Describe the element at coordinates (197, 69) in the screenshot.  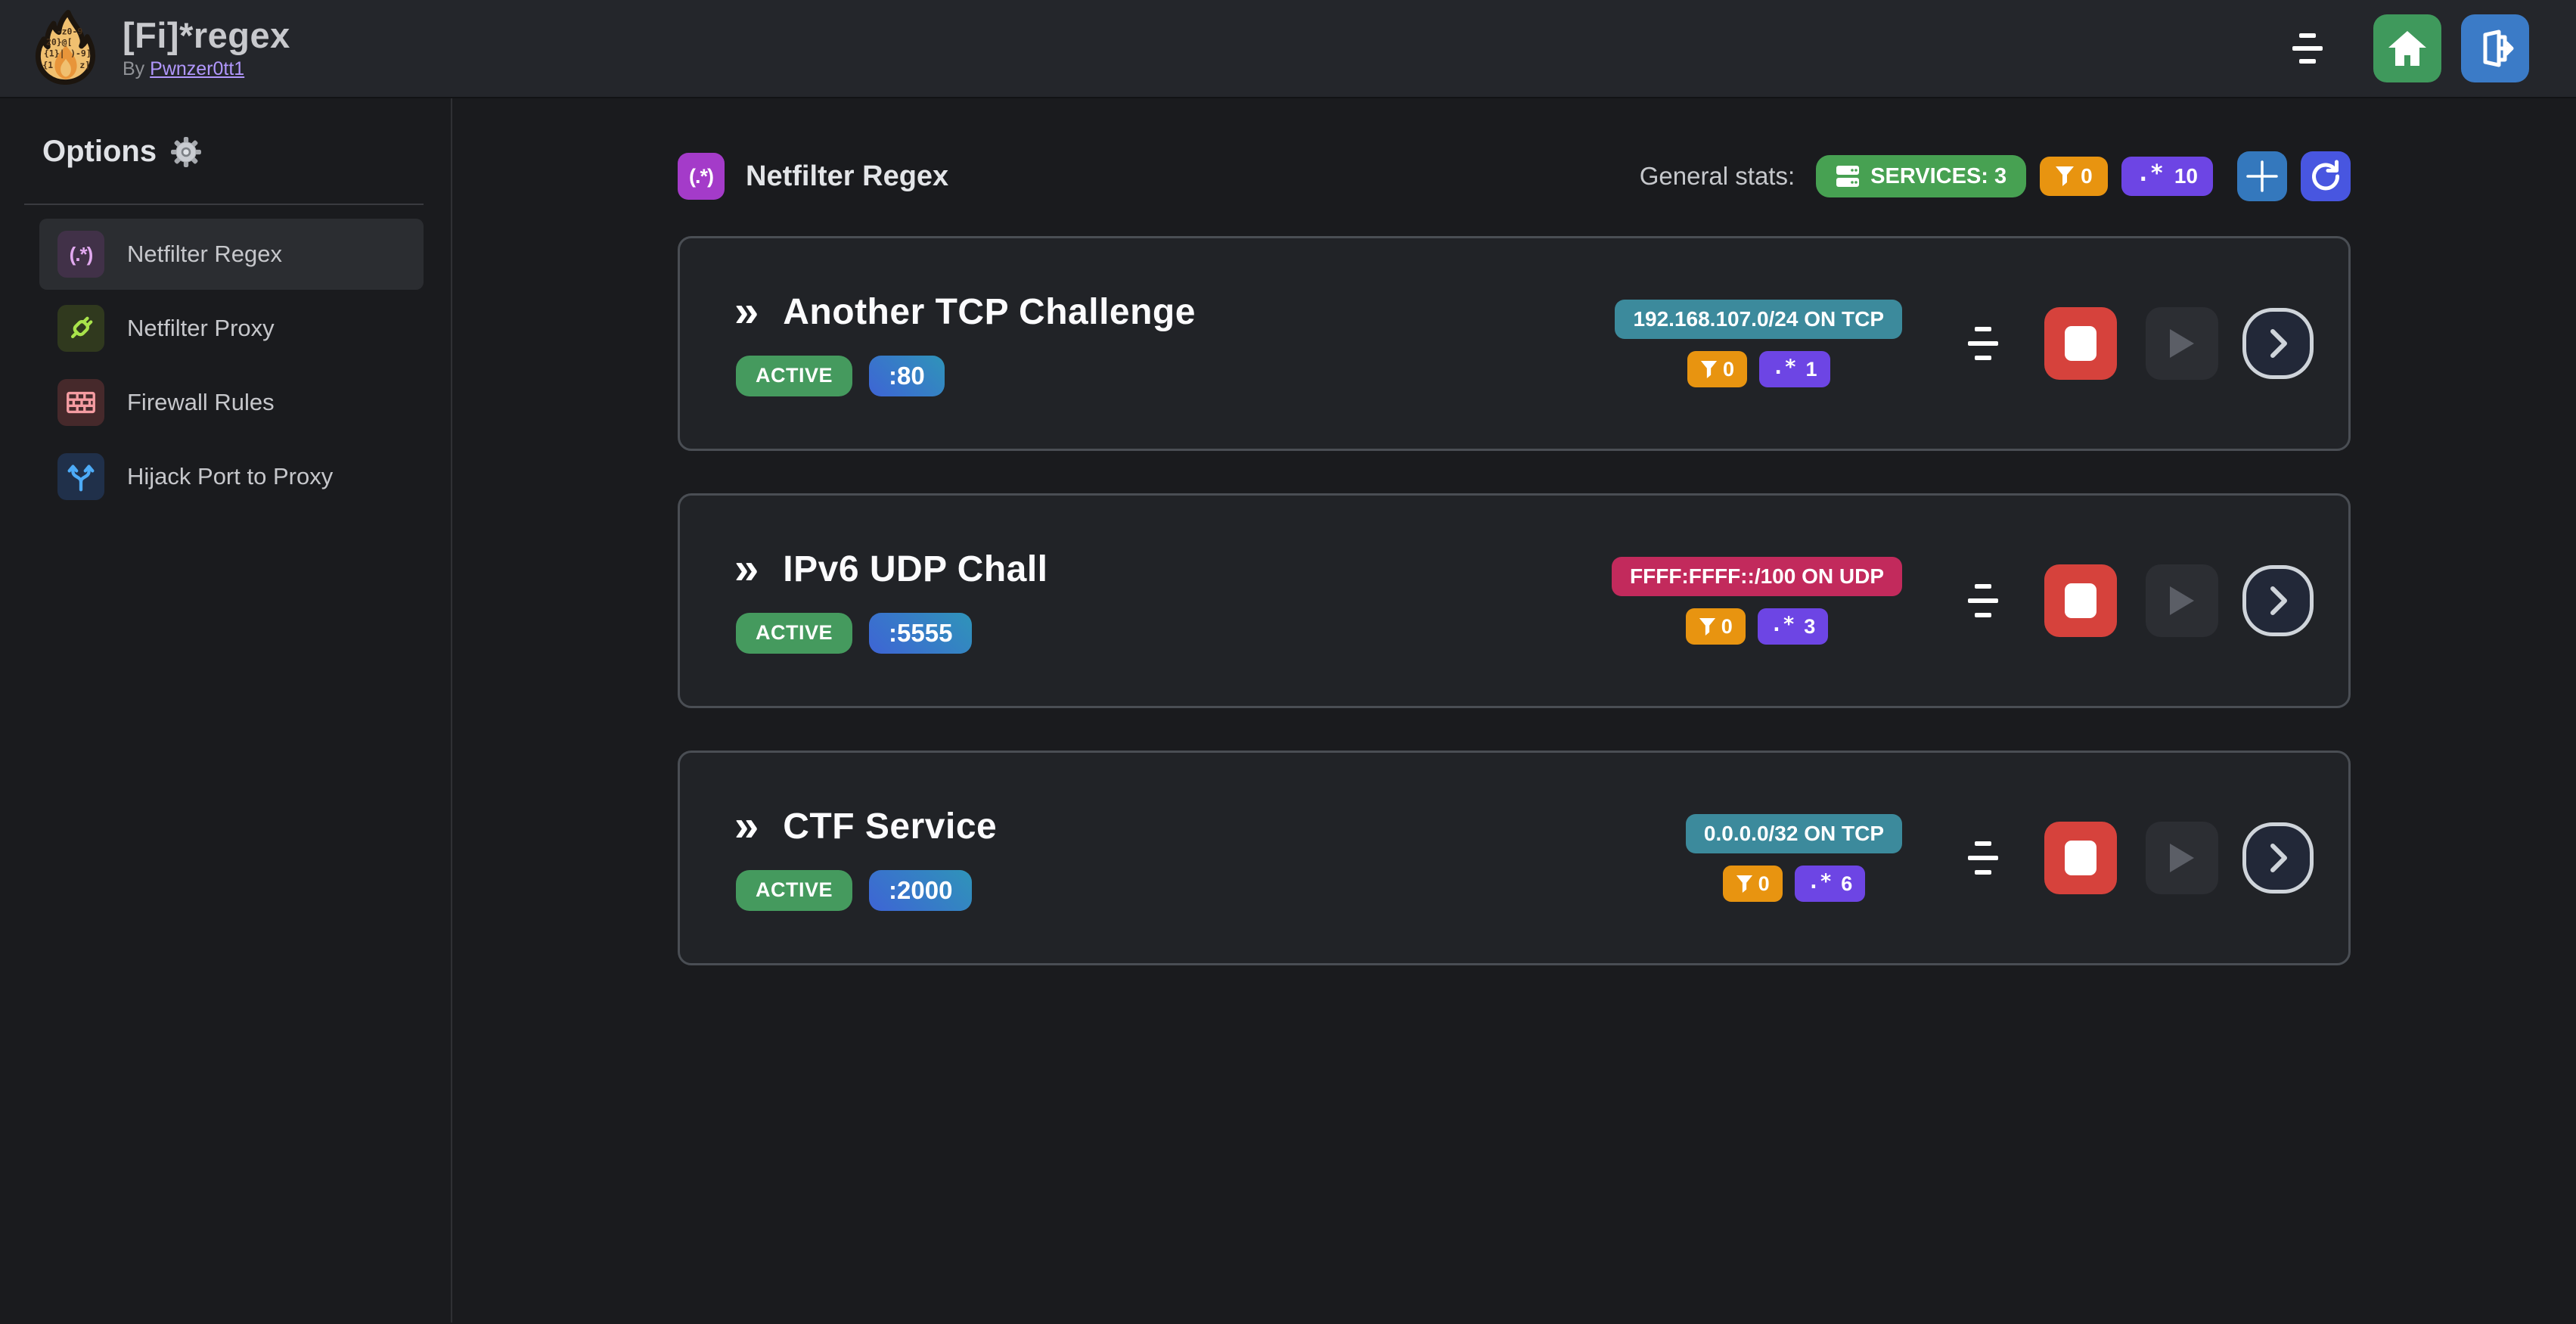
I see `author-link: Pwnzer0tt1` at that location.